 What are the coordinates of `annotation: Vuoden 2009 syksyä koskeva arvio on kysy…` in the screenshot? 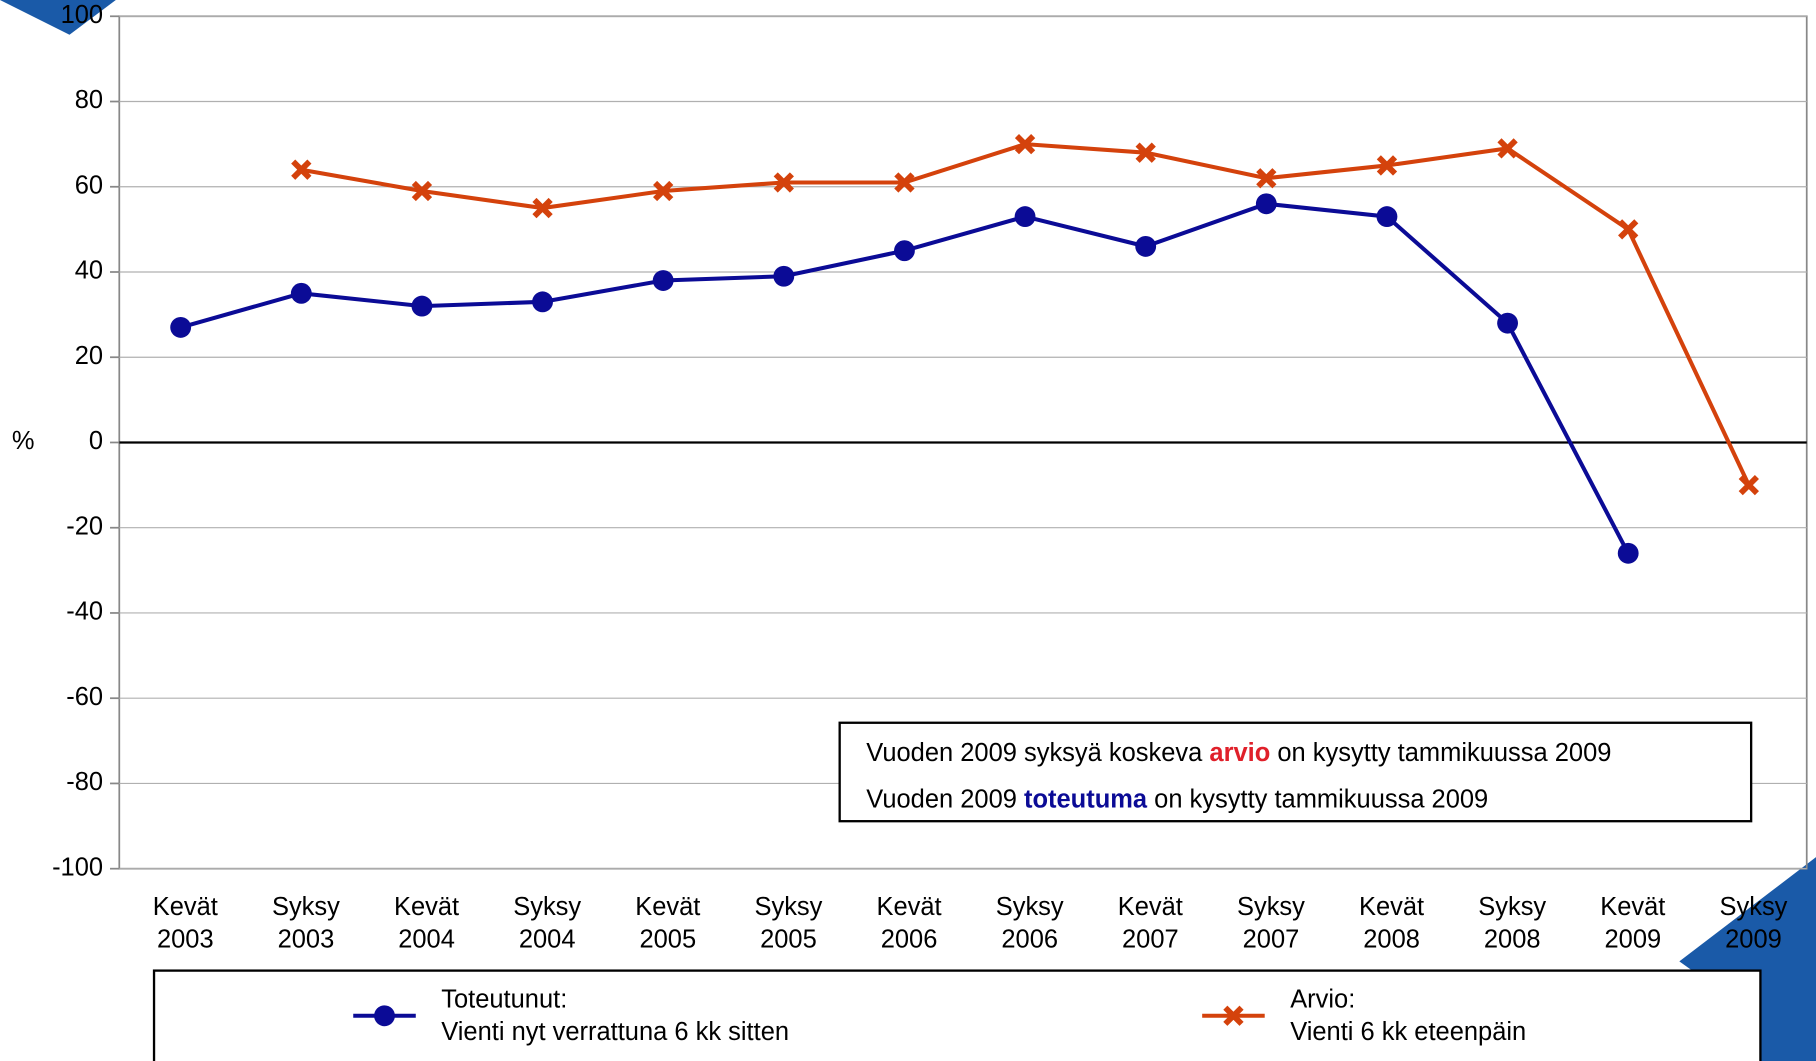 It's located at (1295, 772).